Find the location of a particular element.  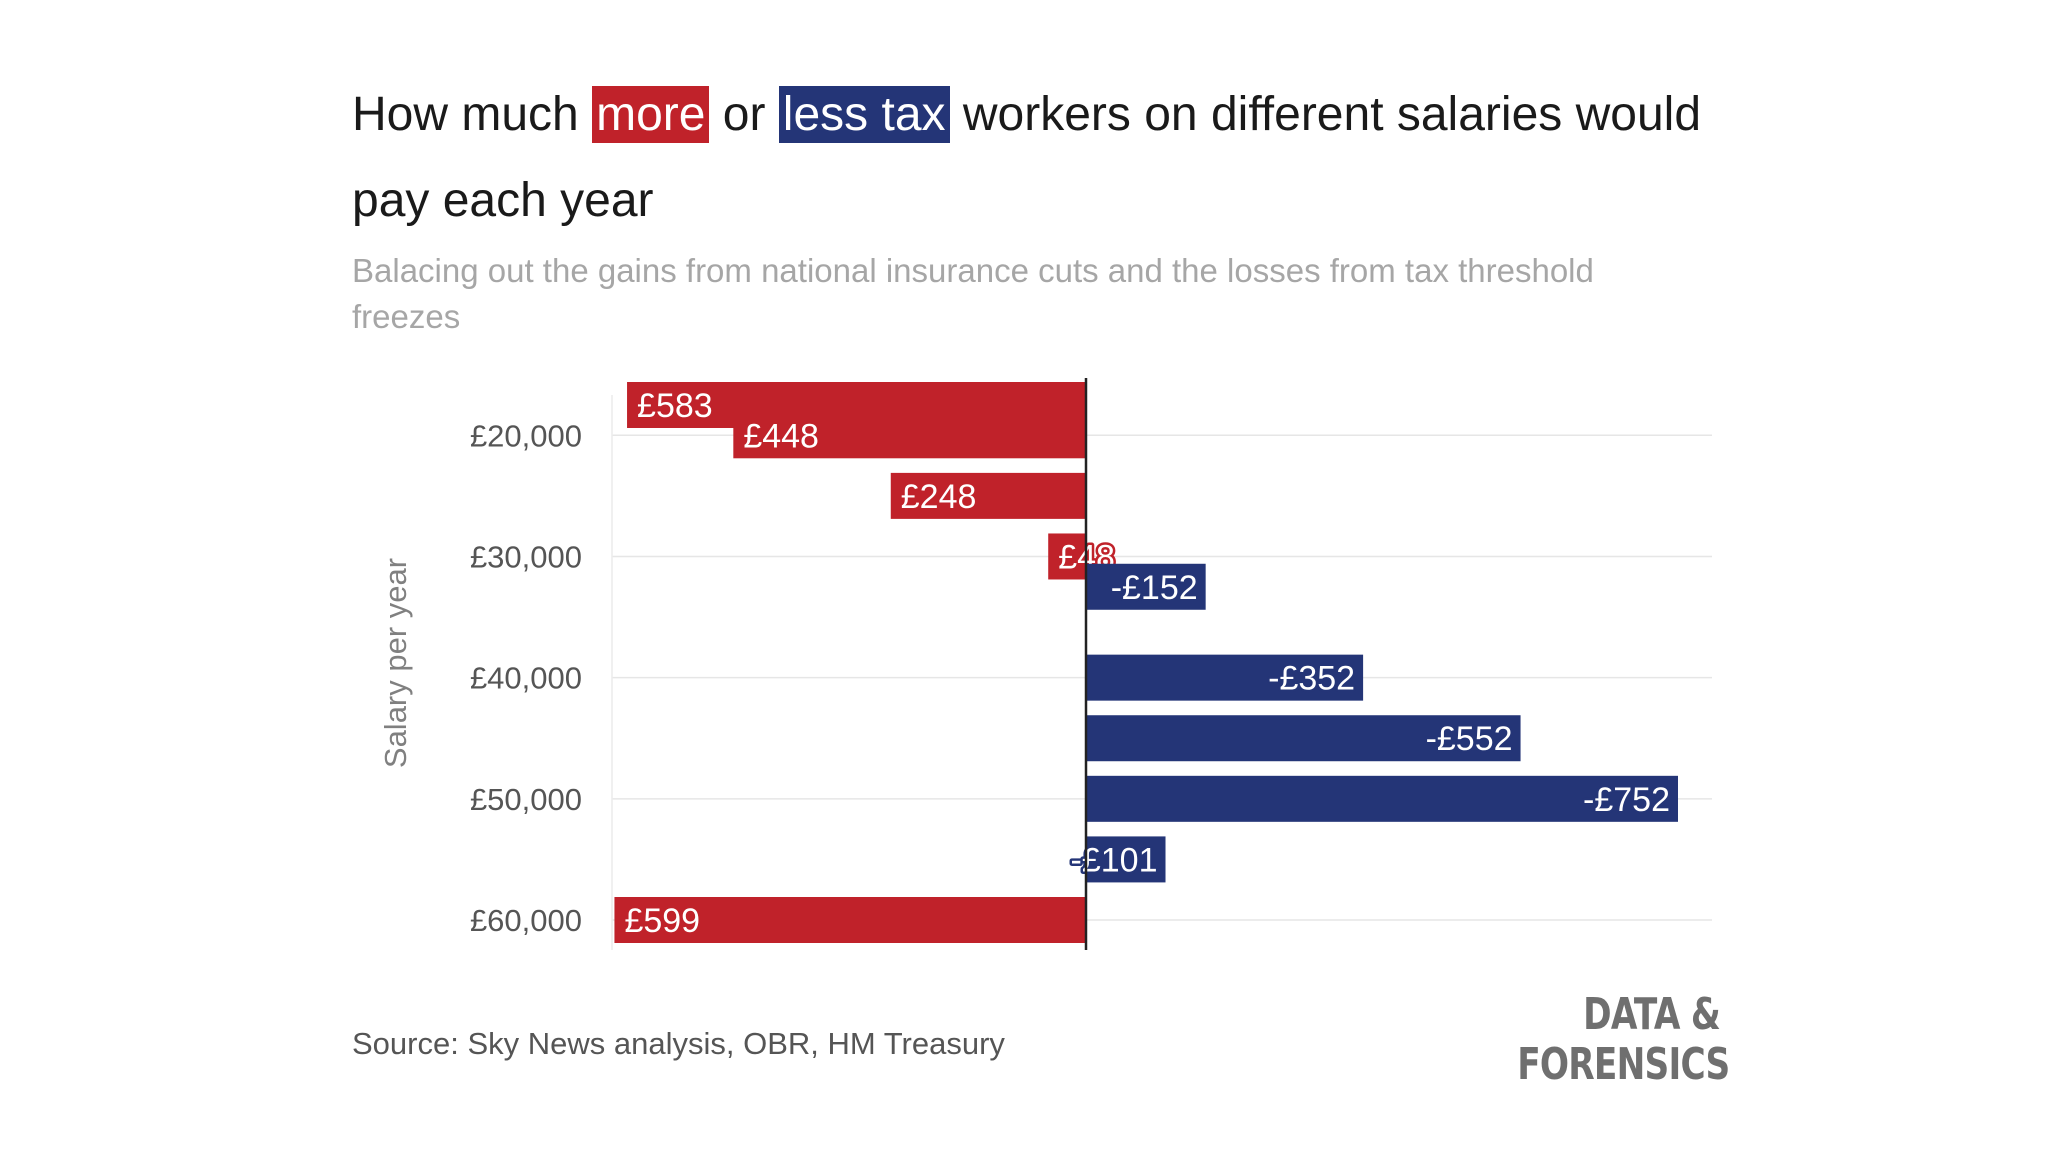

data-forensics-logo: DATA & FORENSICS is located at coordinates (1623, 1039).